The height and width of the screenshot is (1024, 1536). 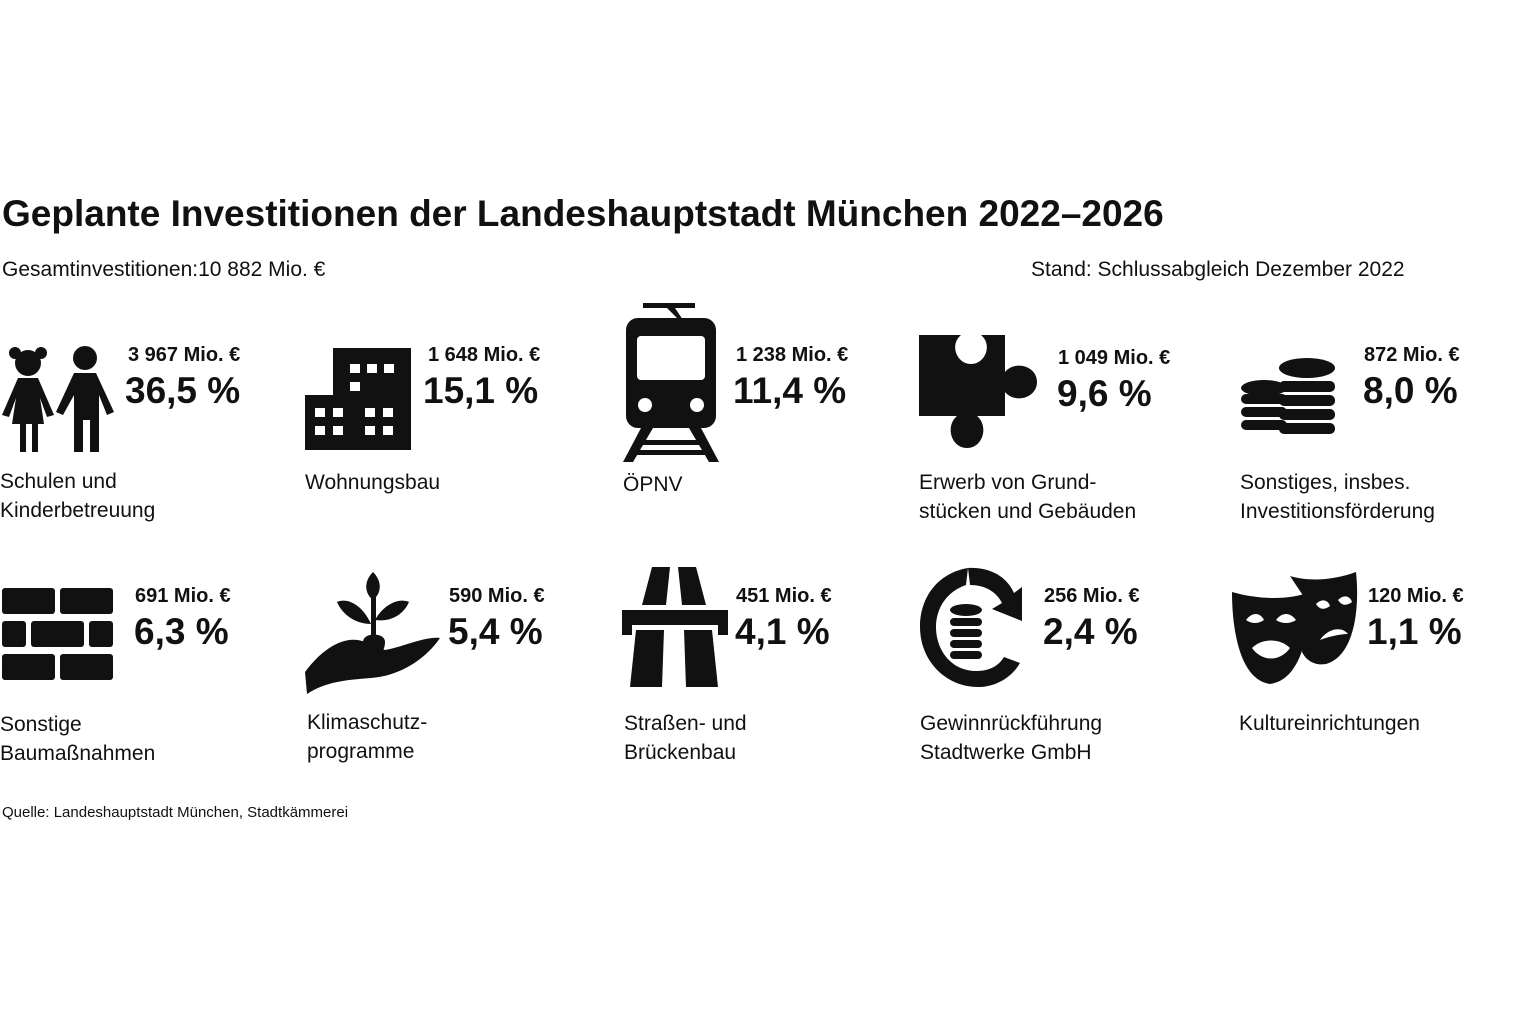 I want to click on item-label: Kultureinrichtungen, so click(x=1329, y=723).